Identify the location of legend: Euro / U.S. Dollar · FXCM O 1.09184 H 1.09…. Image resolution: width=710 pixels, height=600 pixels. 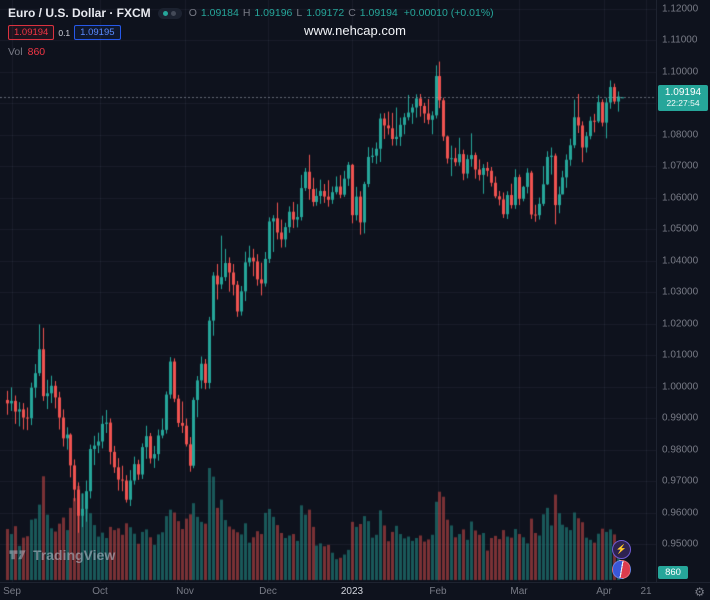
(251, 32).